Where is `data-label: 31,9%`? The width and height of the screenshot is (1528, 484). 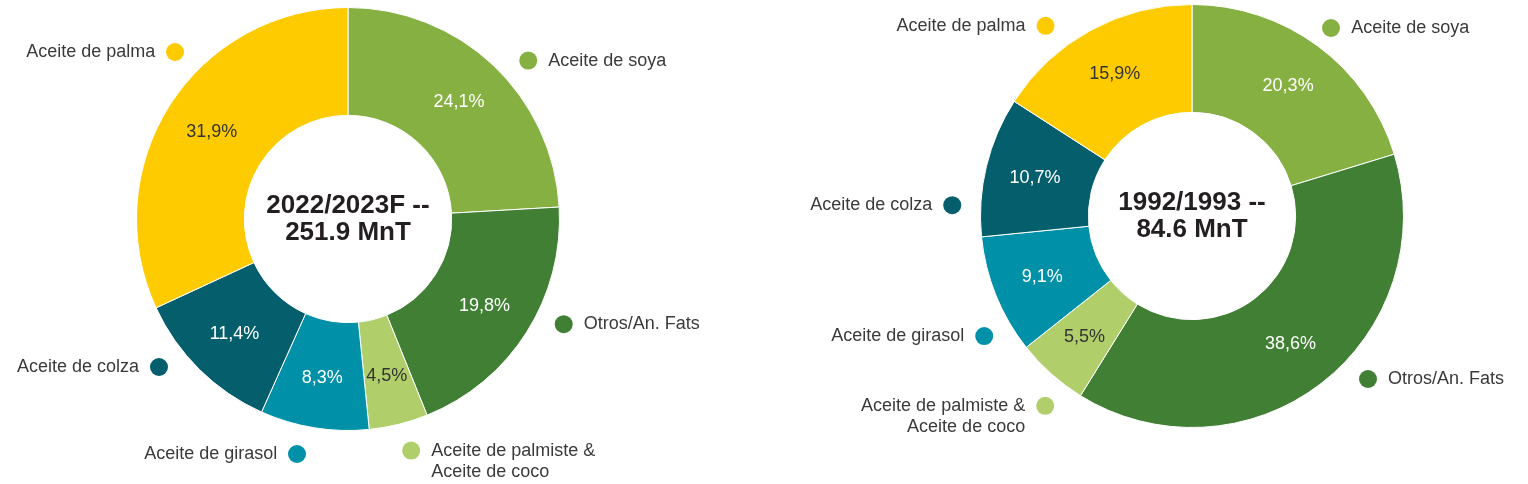 data-label: 31,9% is located at coordinates (212, 130).